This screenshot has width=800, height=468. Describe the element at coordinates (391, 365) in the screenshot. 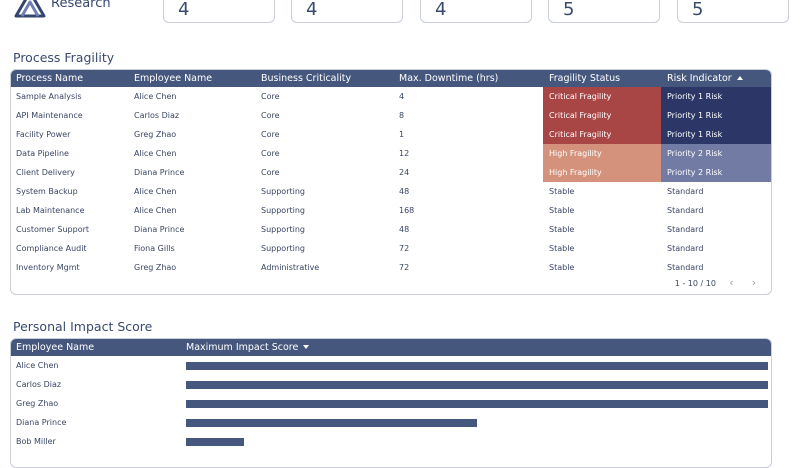

I see `table-row: Alice Chen` at that location.